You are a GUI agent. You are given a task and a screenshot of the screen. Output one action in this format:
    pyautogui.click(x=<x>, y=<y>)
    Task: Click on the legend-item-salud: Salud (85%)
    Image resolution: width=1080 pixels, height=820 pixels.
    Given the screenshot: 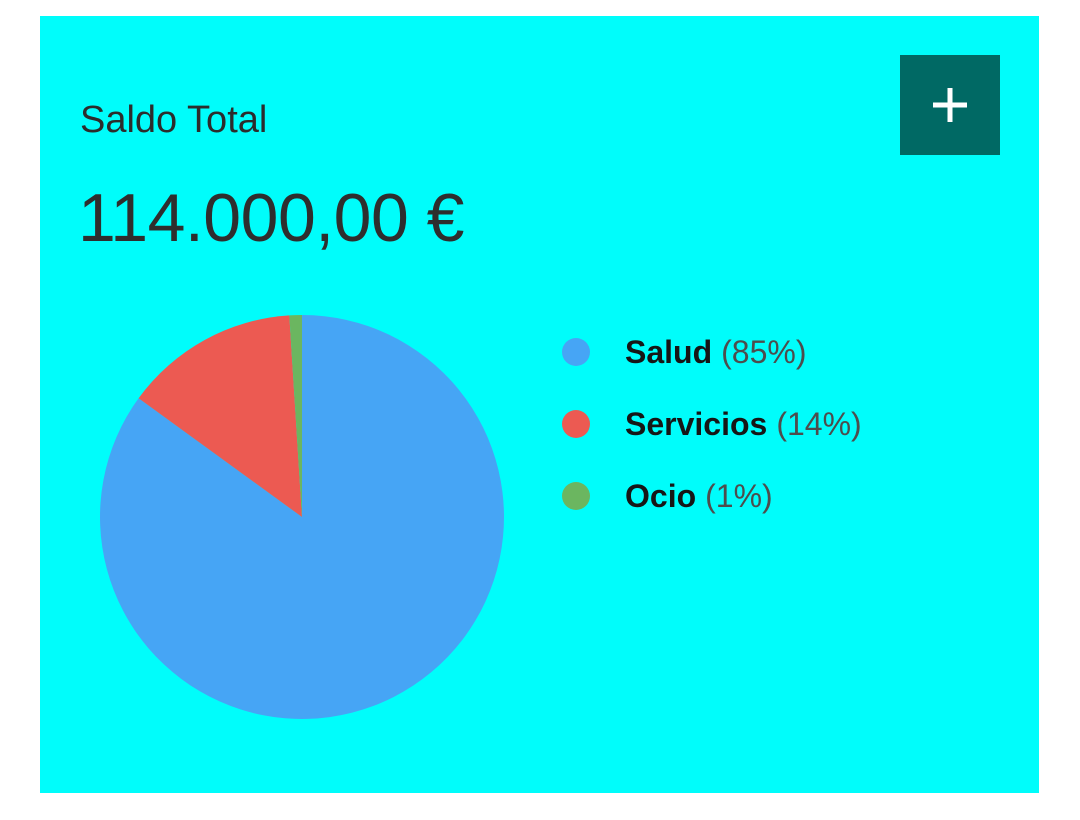 What is the action you would take?
    pyautogui.click(x=711, y=352)
    